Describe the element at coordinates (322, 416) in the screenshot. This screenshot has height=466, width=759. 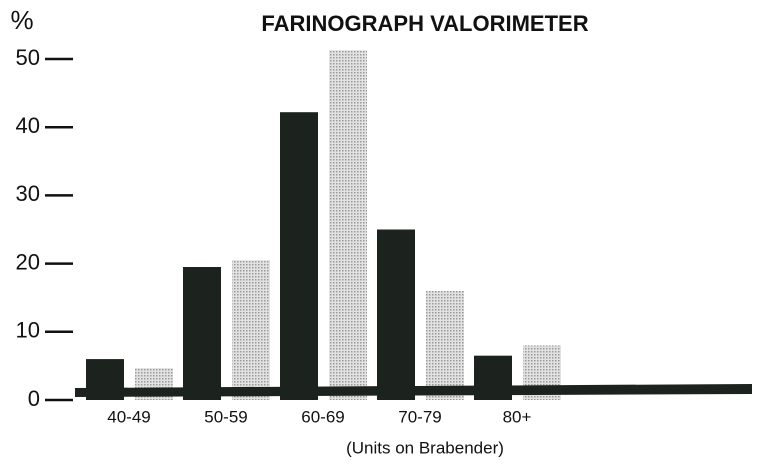
I see `x-tick-label: 60-69` at that location.